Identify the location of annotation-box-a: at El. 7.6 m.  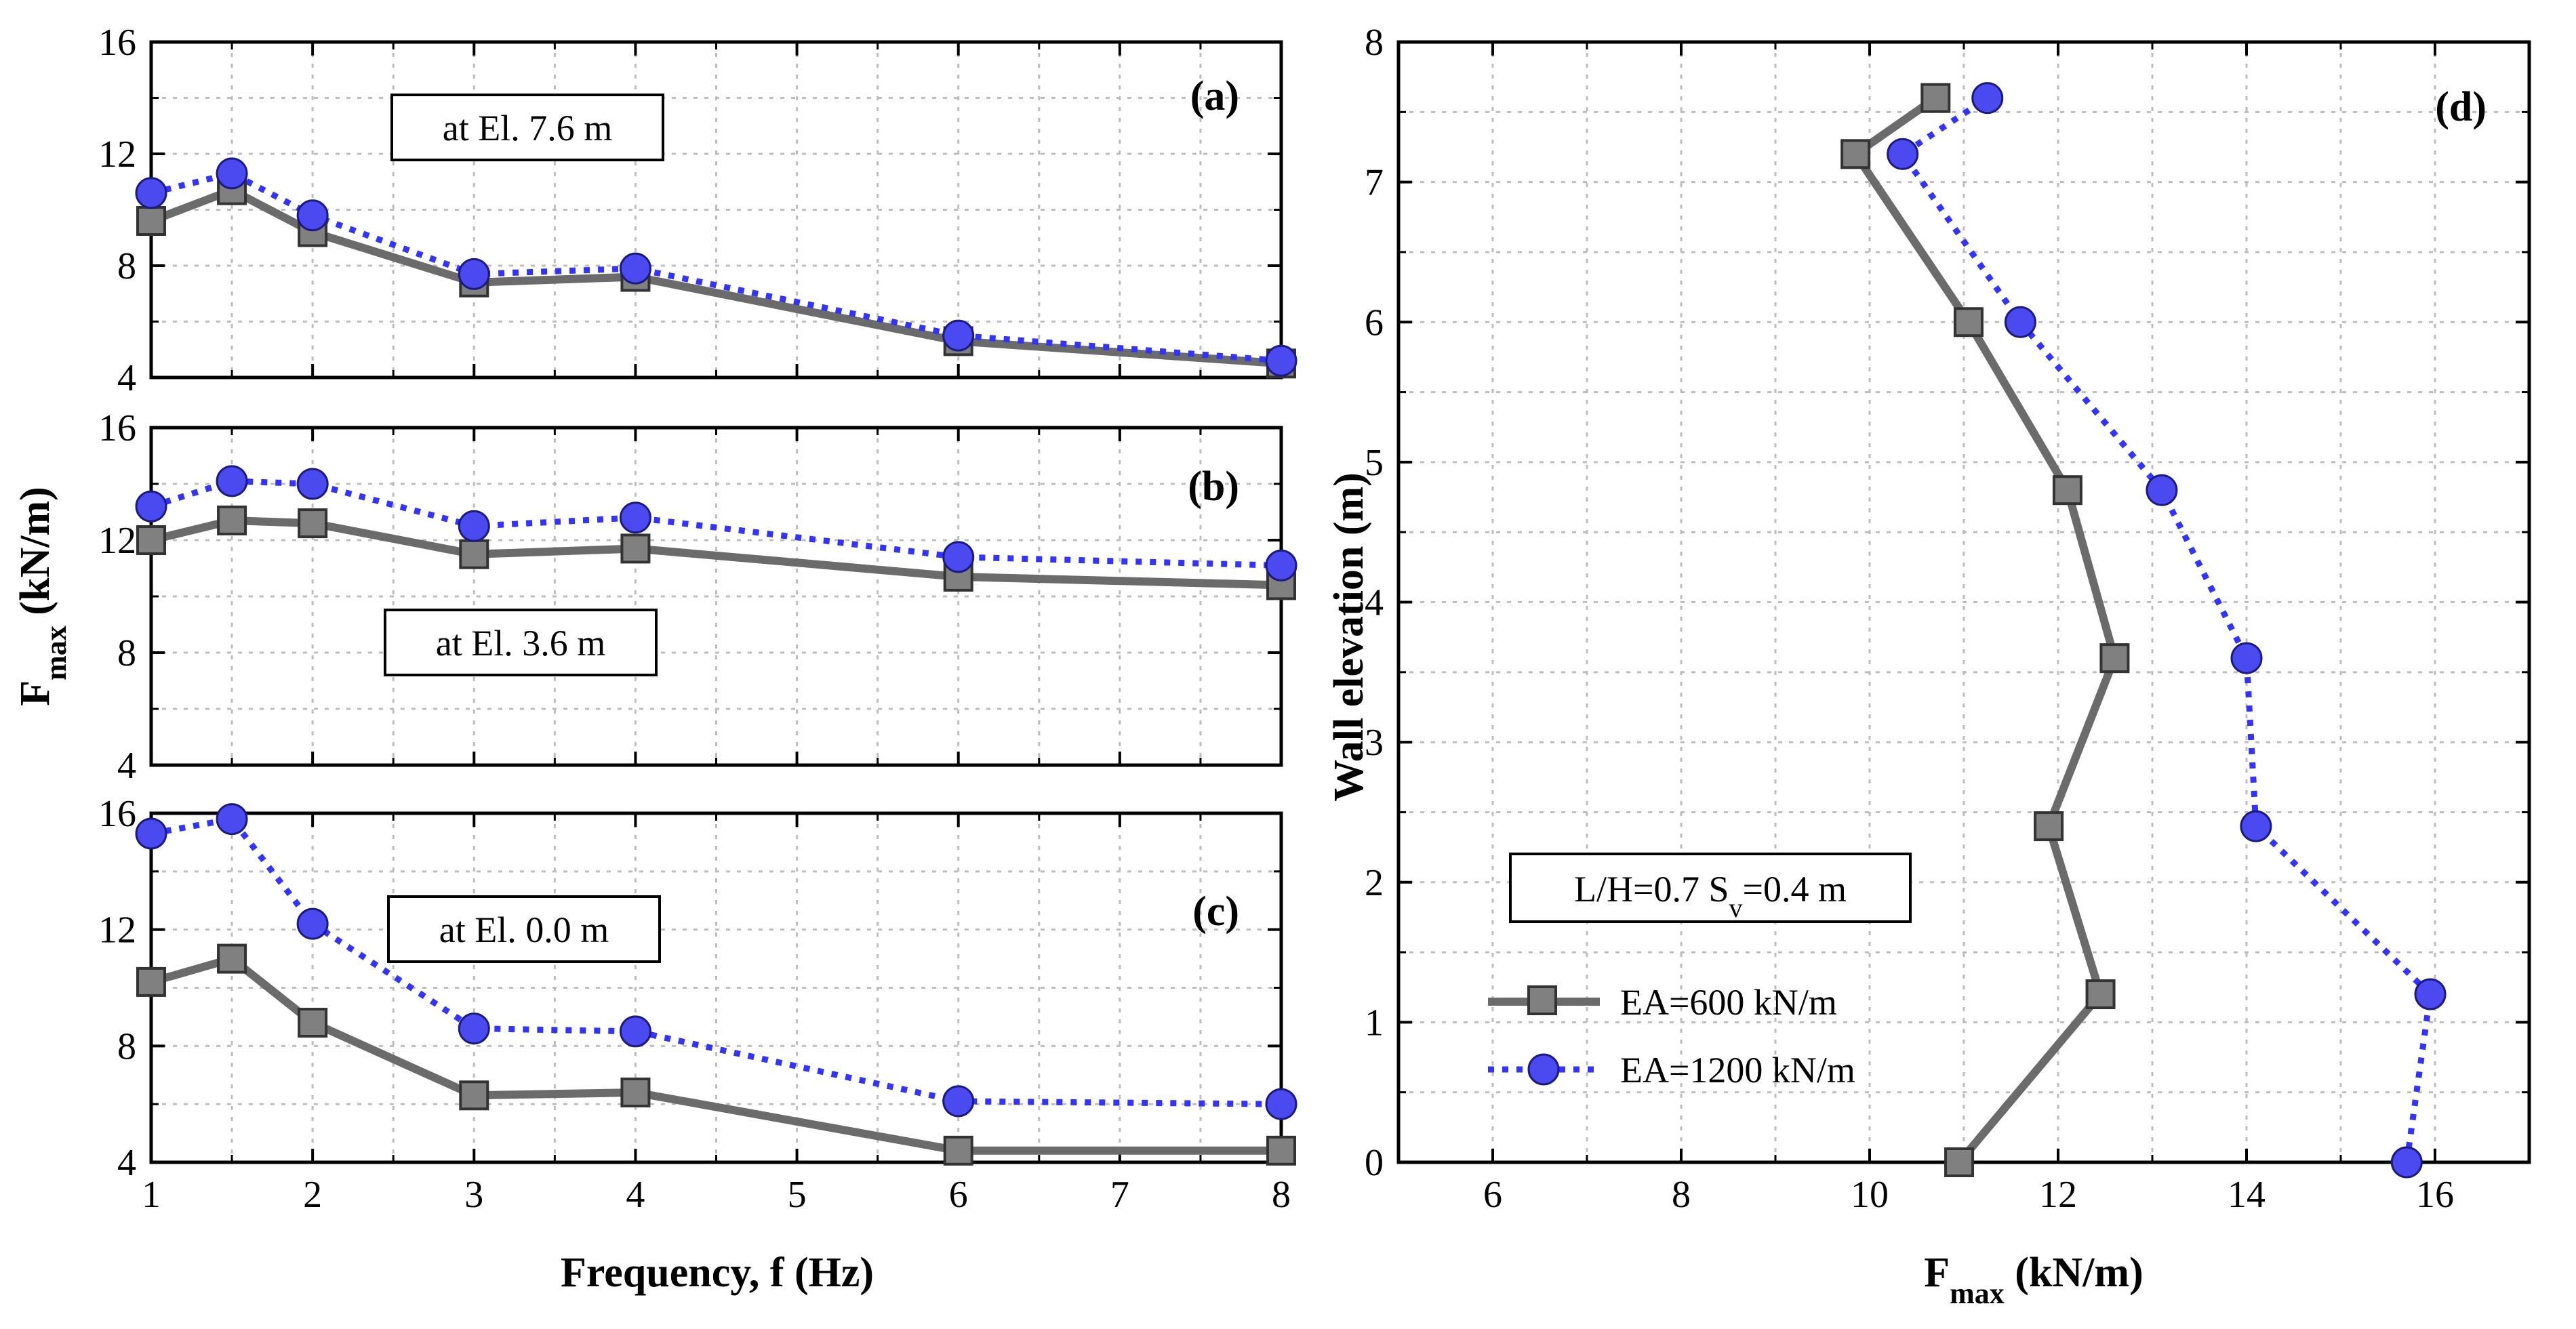
(527, 127).